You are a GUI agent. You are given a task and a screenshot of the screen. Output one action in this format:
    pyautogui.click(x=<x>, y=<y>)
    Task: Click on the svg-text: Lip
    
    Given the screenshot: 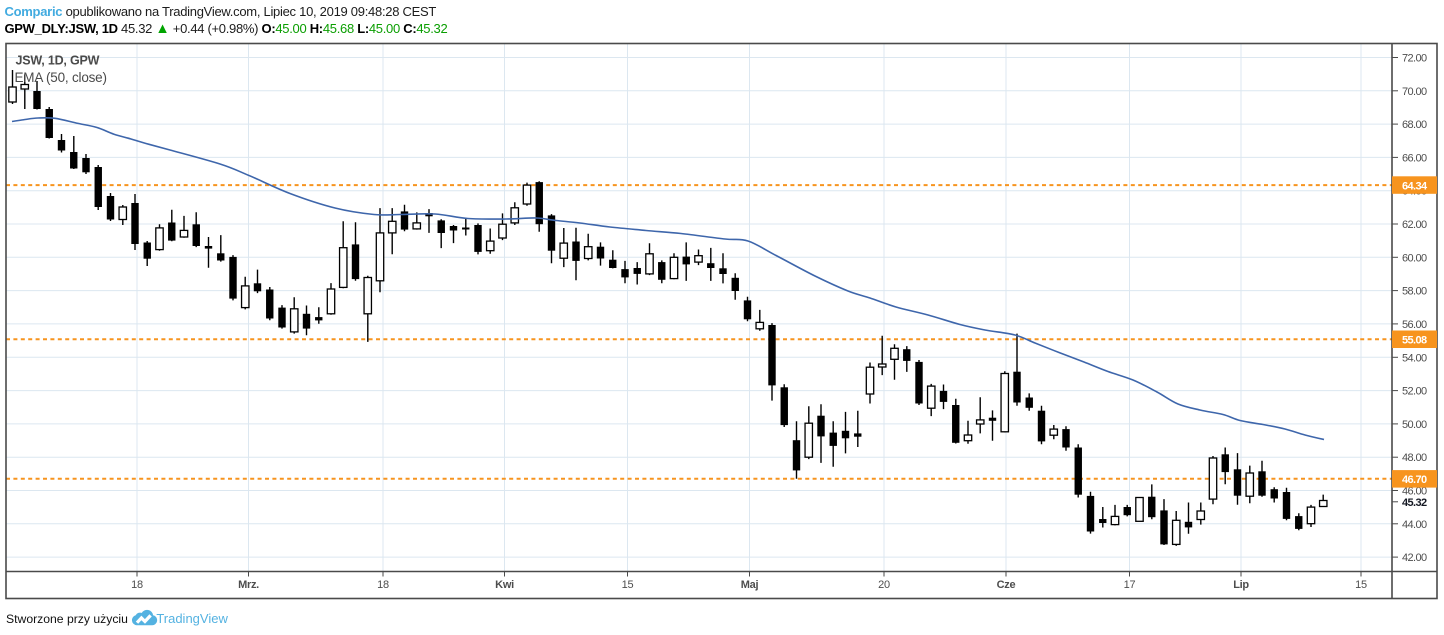 What is the action you would take?
    pyautogui.click(x=1241, y=585)
    